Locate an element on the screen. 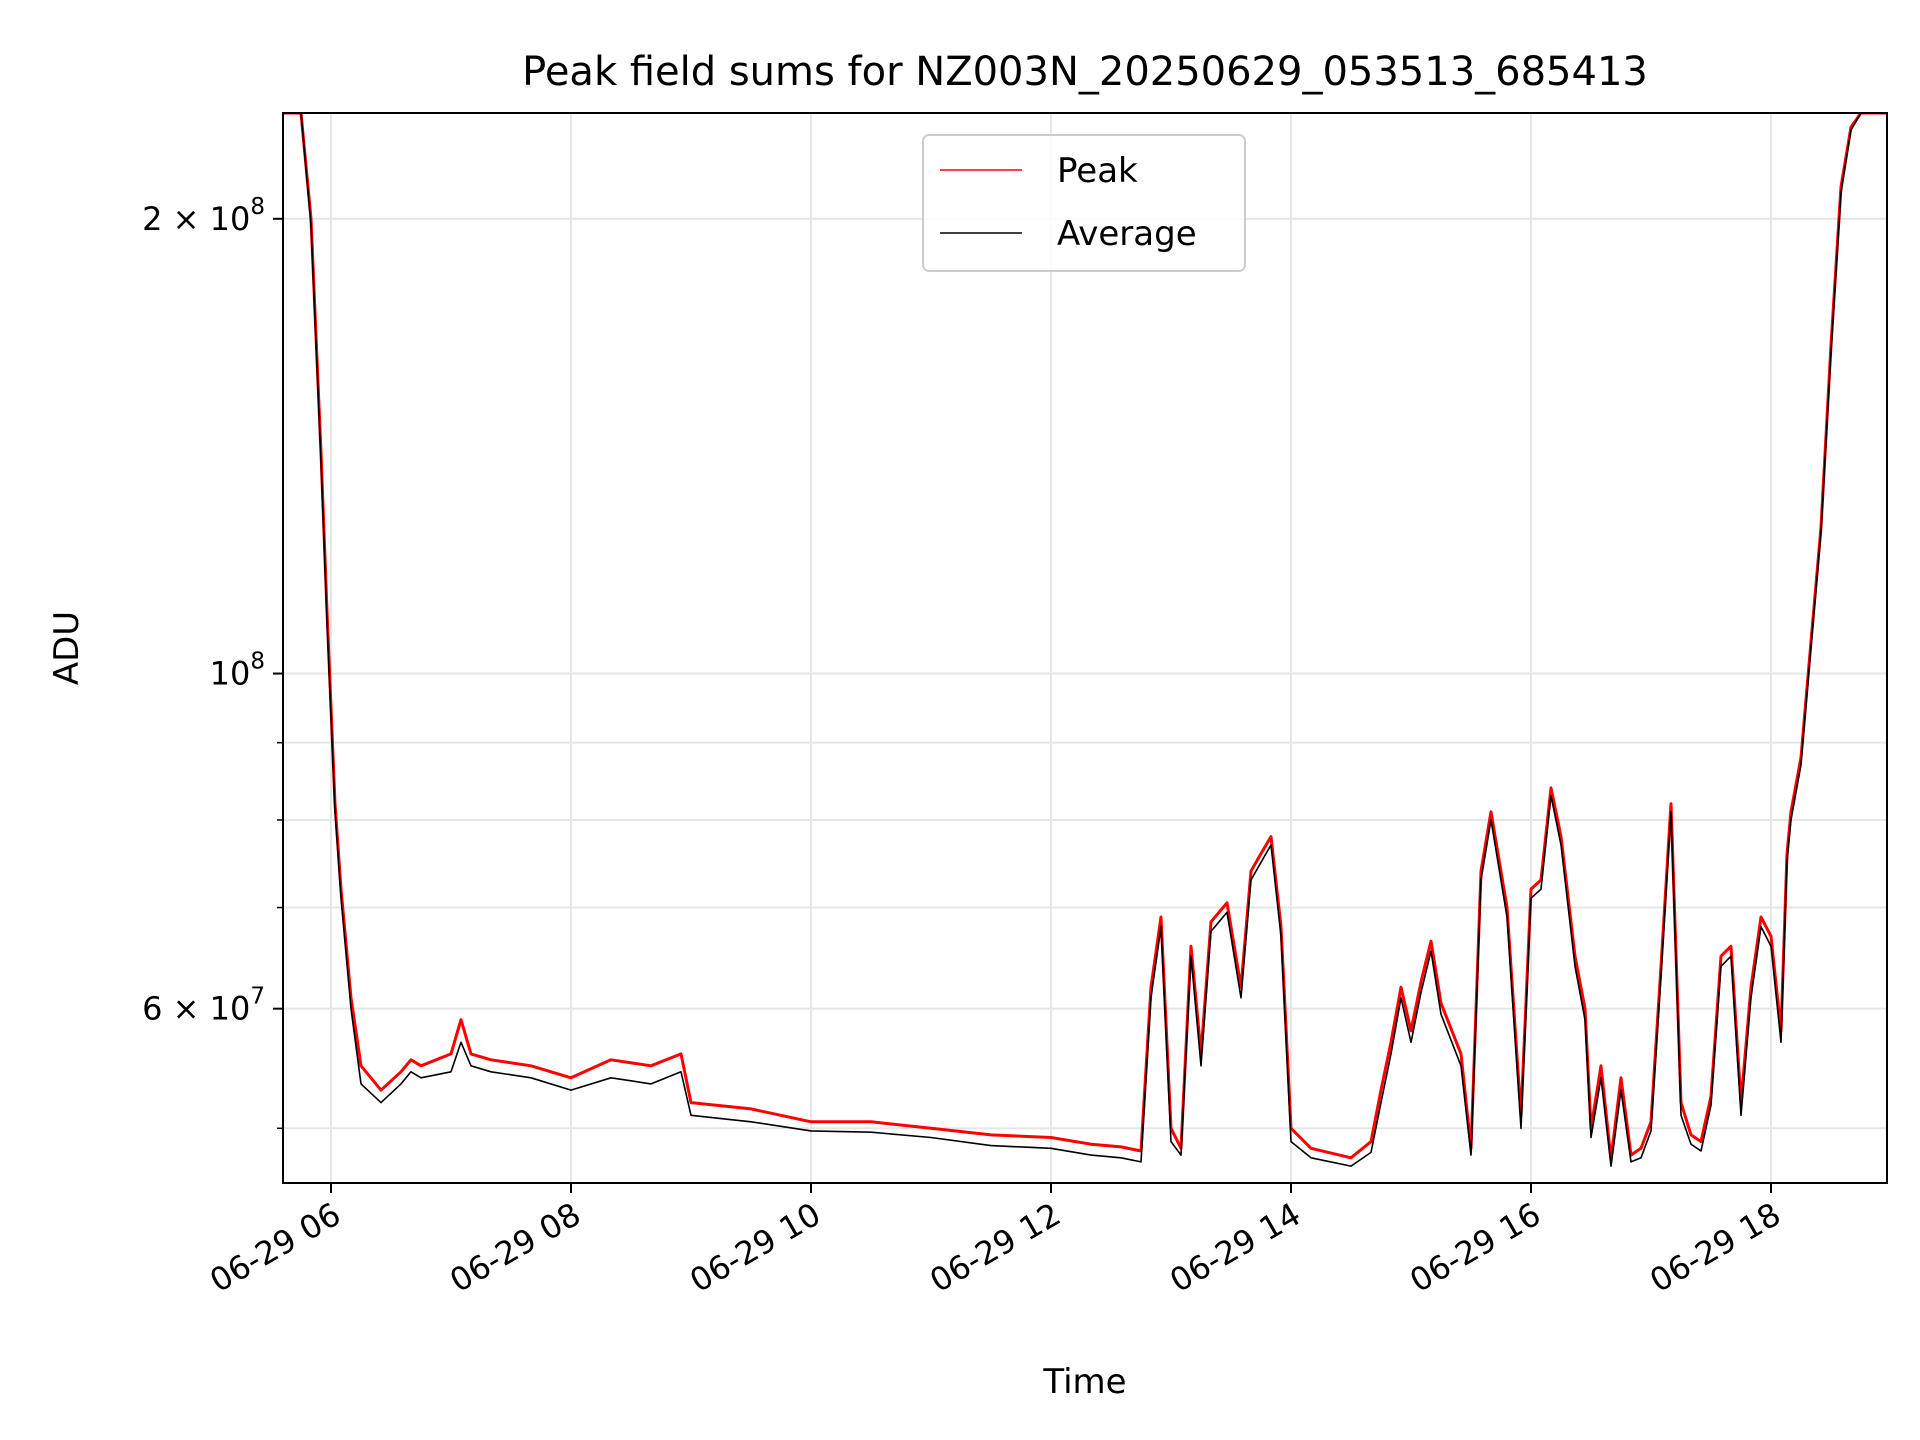 The width and height of the screenshot is (1920, 1440). legend: Peak Average is located at coordinates (1084, 203).